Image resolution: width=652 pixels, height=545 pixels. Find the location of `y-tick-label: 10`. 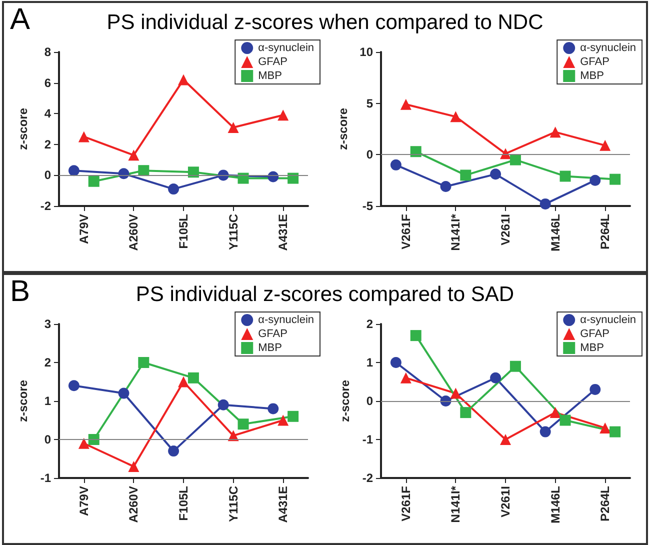

y-tick-label: 10 is located at coordinates (367, 52).